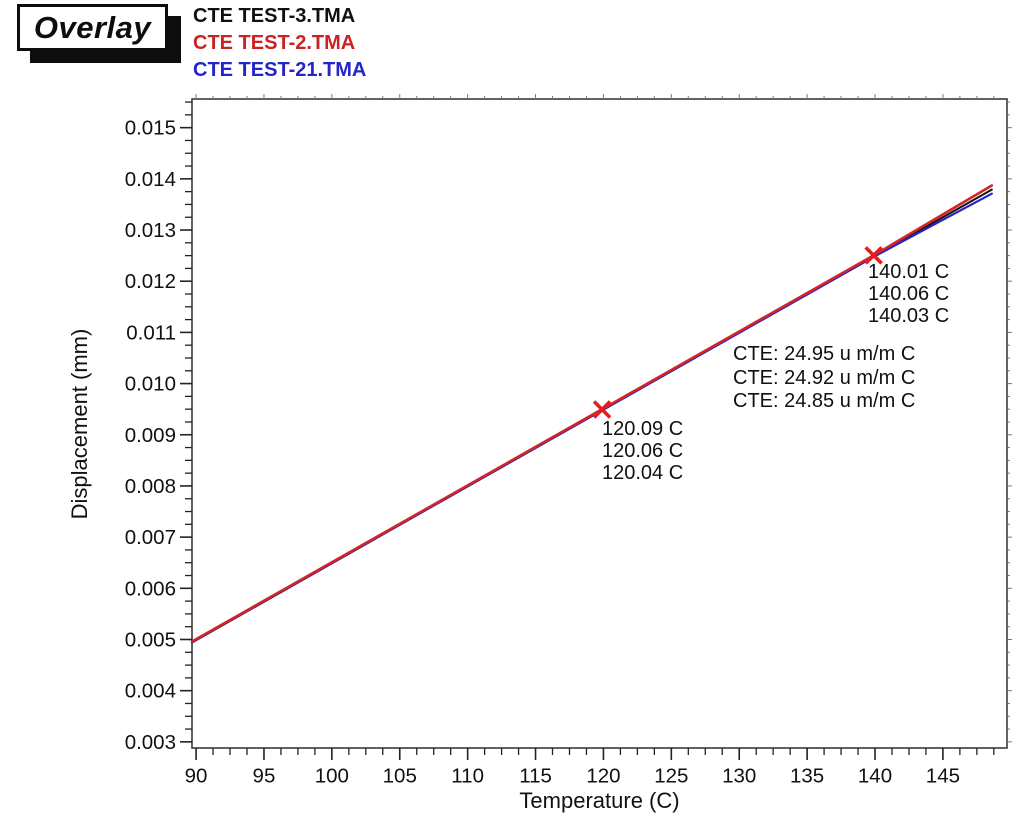 The height and width of the screenshot is (826, 1024). I want to click on annotation-lower-temperatures: 120.09 C 120.06 C 120.04 C, so click(642, 451).